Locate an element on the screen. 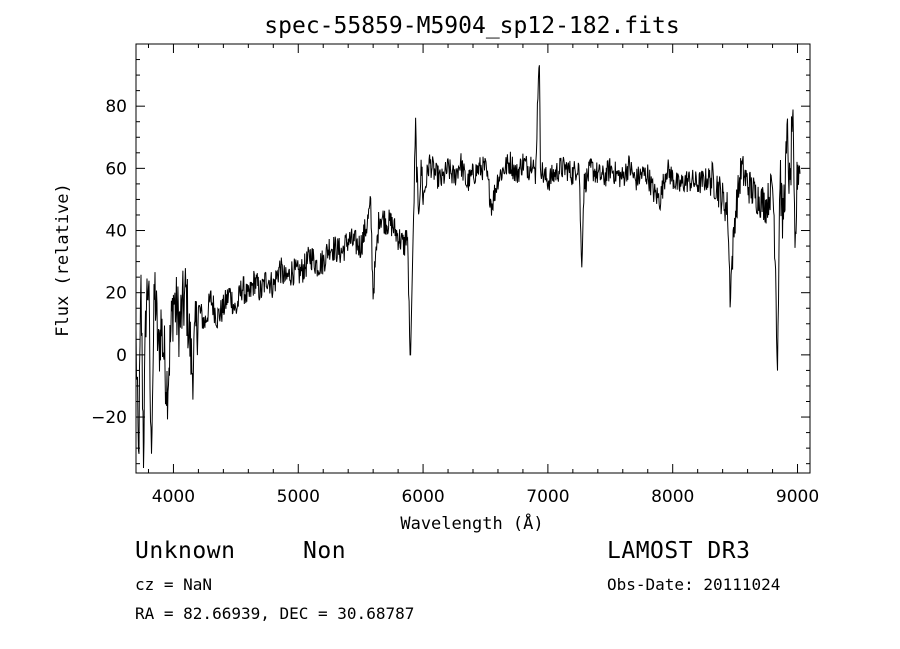  y-tick-label: 60 is located at coordinates (116, 169).